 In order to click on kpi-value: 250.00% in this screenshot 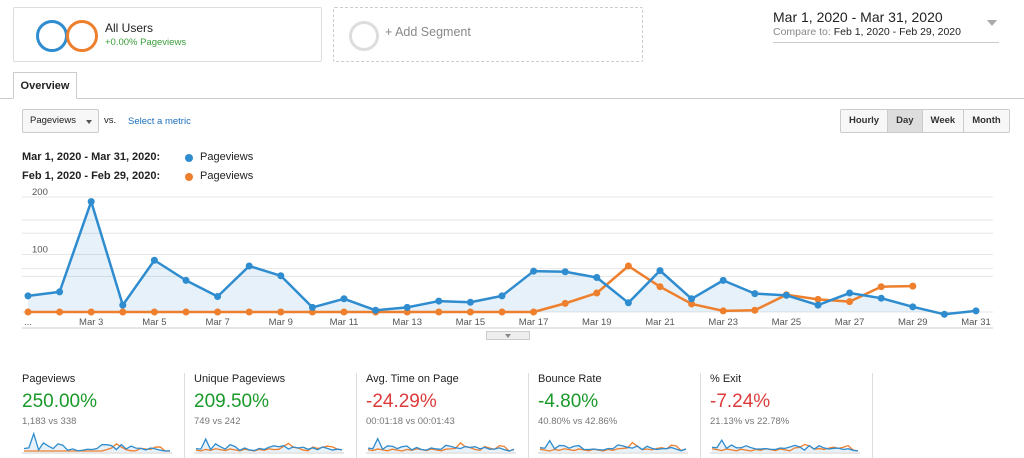, I will do `click(60, 401)`.